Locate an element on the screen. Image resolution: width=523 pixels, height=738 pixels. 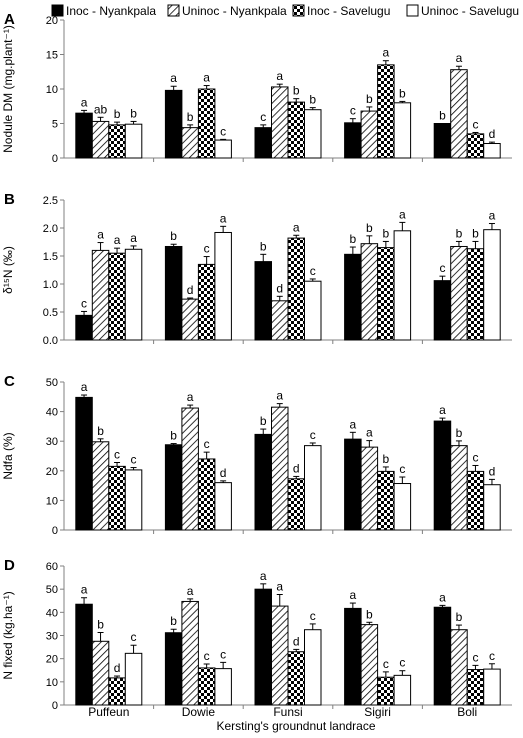
x-axis-title: Kersting's groundnut landrace is located at coordinates (295, 726).